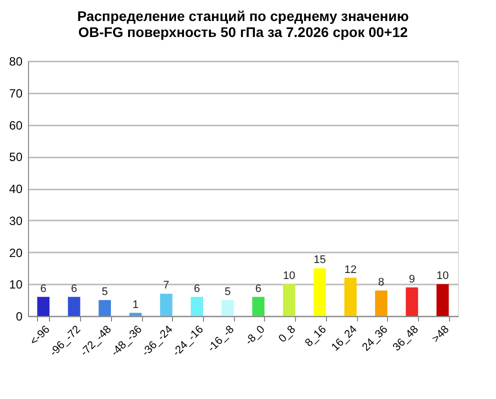 The width and height of the screenshot is (496, 399). Describe the element at coordinates (243, 16) in the screenshot. I see `text: Распределение станций по среднему значению` at that location.